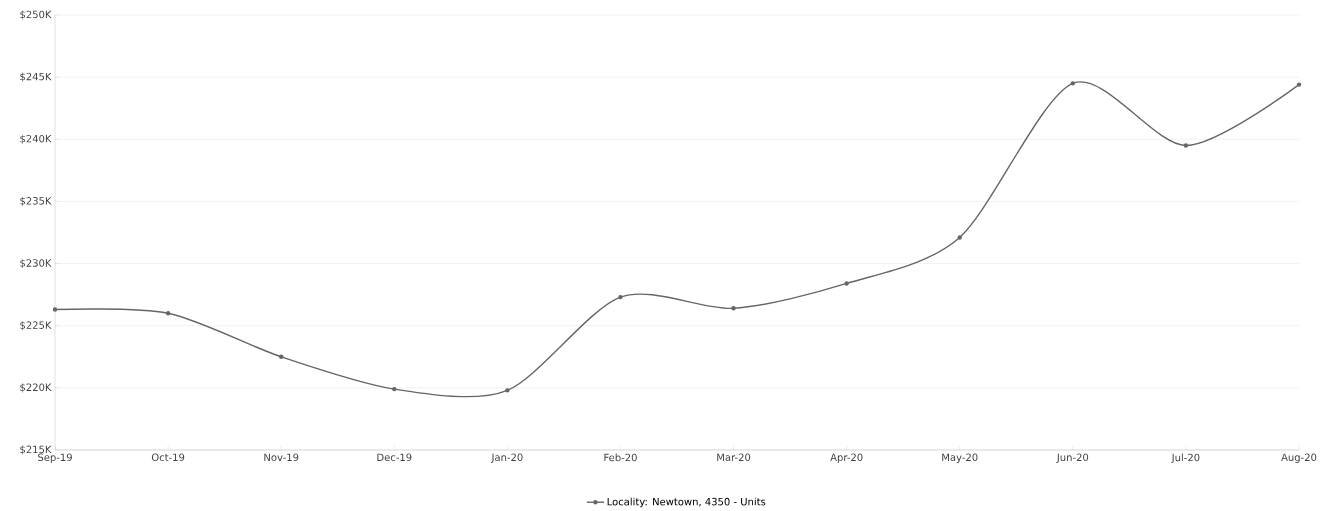 The width and height of the screenshot is (1320, 511). What do you see at coordinates (36, 15) in the screenshot?
I see `y-tick-label: $250K` at bounding box center [36, 15].